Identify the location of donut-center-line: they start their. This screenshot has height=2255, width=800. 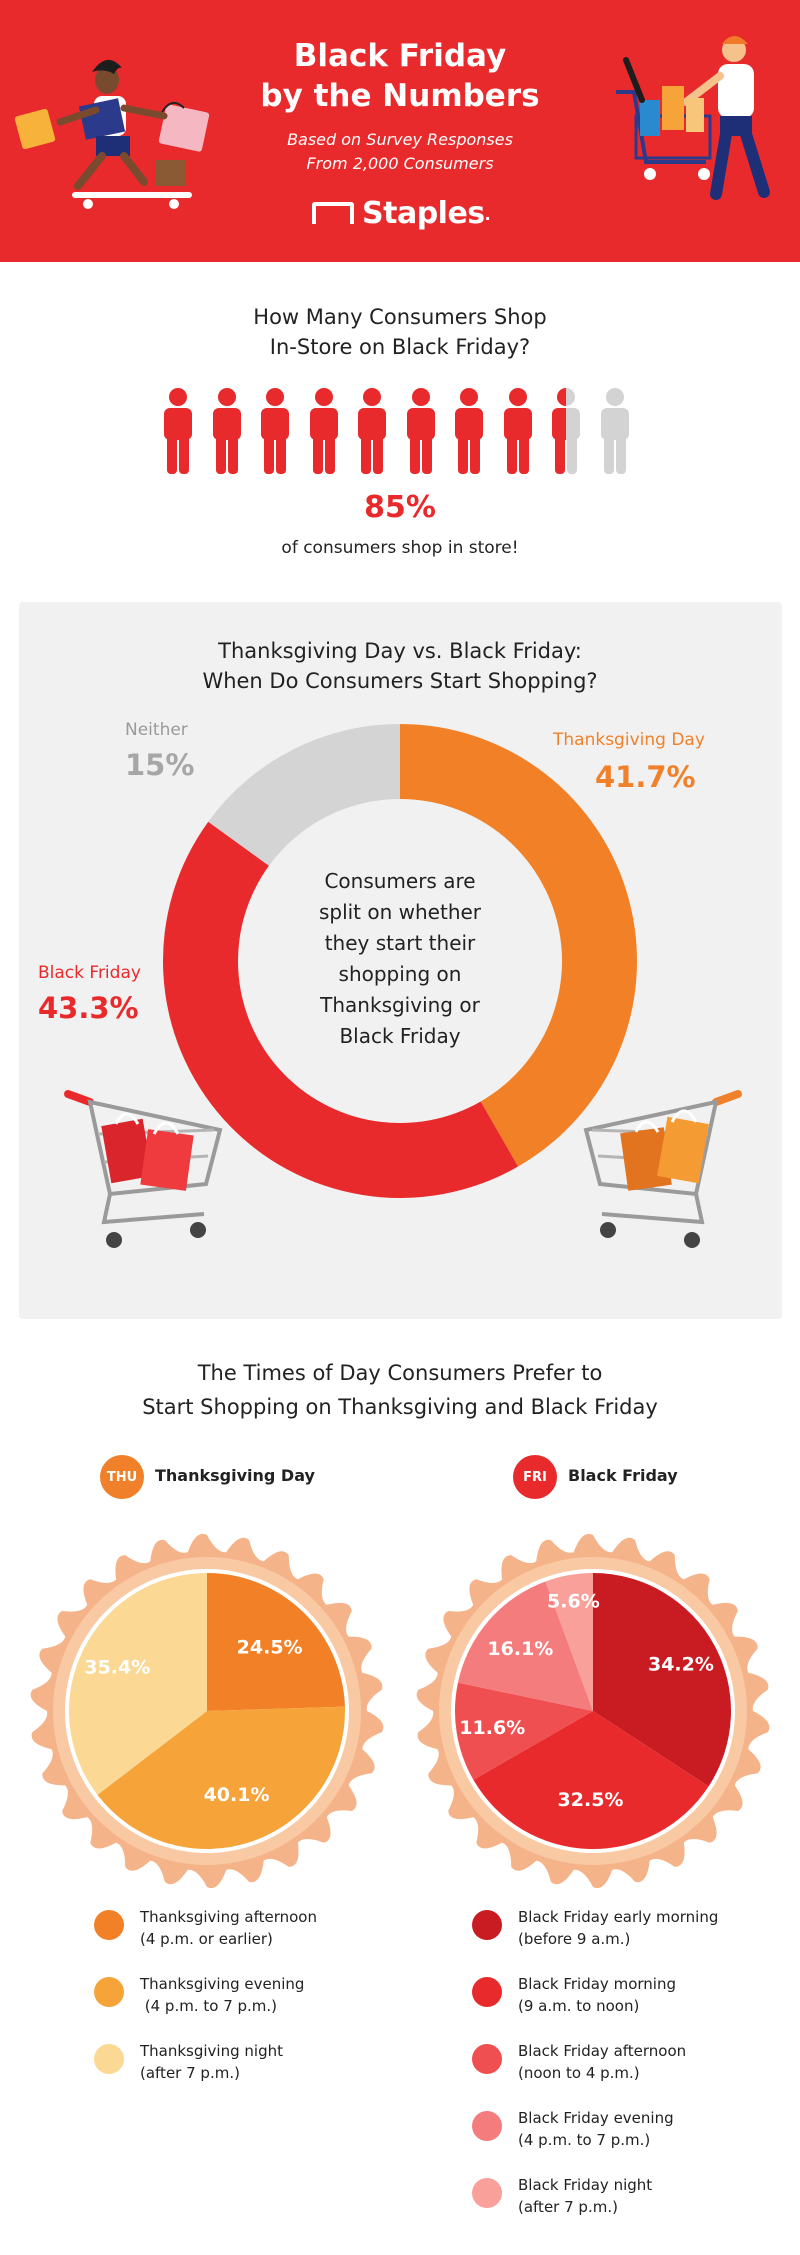
(400, 943).